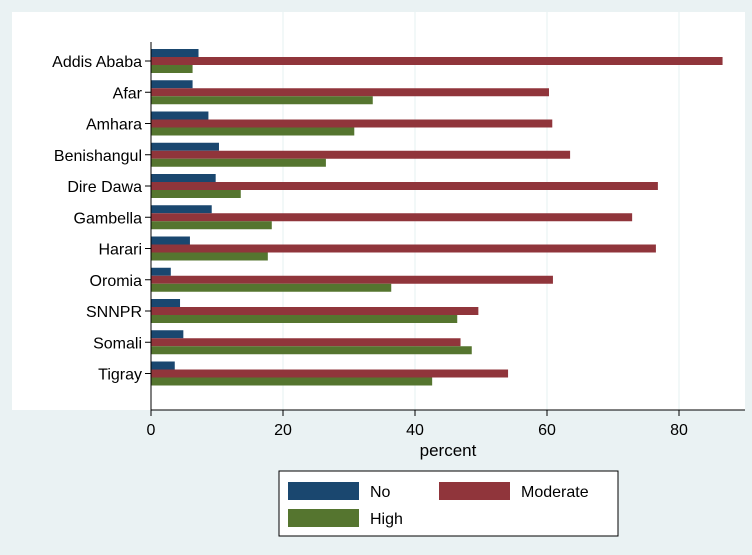 This screenshot has height=555, width=752. Describe the element at coordinates (448, 450) in the screenshot. I see `x-axis-title: percent` at that location.